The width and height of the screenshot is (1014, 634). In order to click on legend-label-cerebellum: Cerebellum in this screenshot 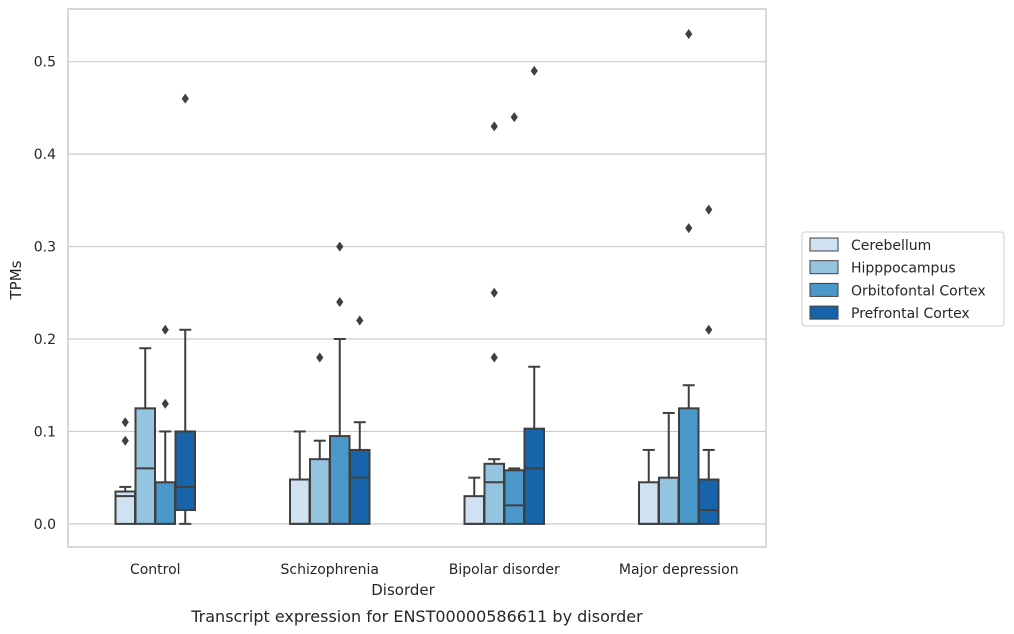, I will do `click(891, 246)`.